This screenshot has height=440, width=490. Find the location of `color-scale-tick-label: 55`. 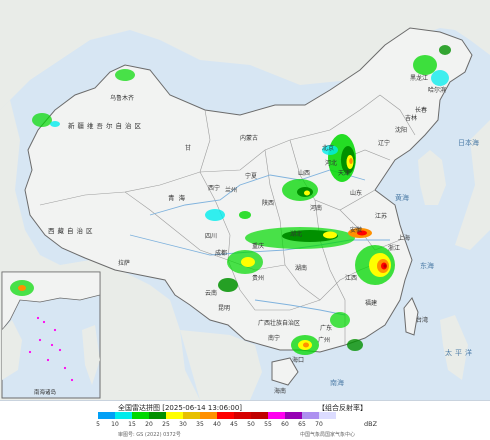

color-scale-tick-label: 55 is located at coordinates (268, 424).